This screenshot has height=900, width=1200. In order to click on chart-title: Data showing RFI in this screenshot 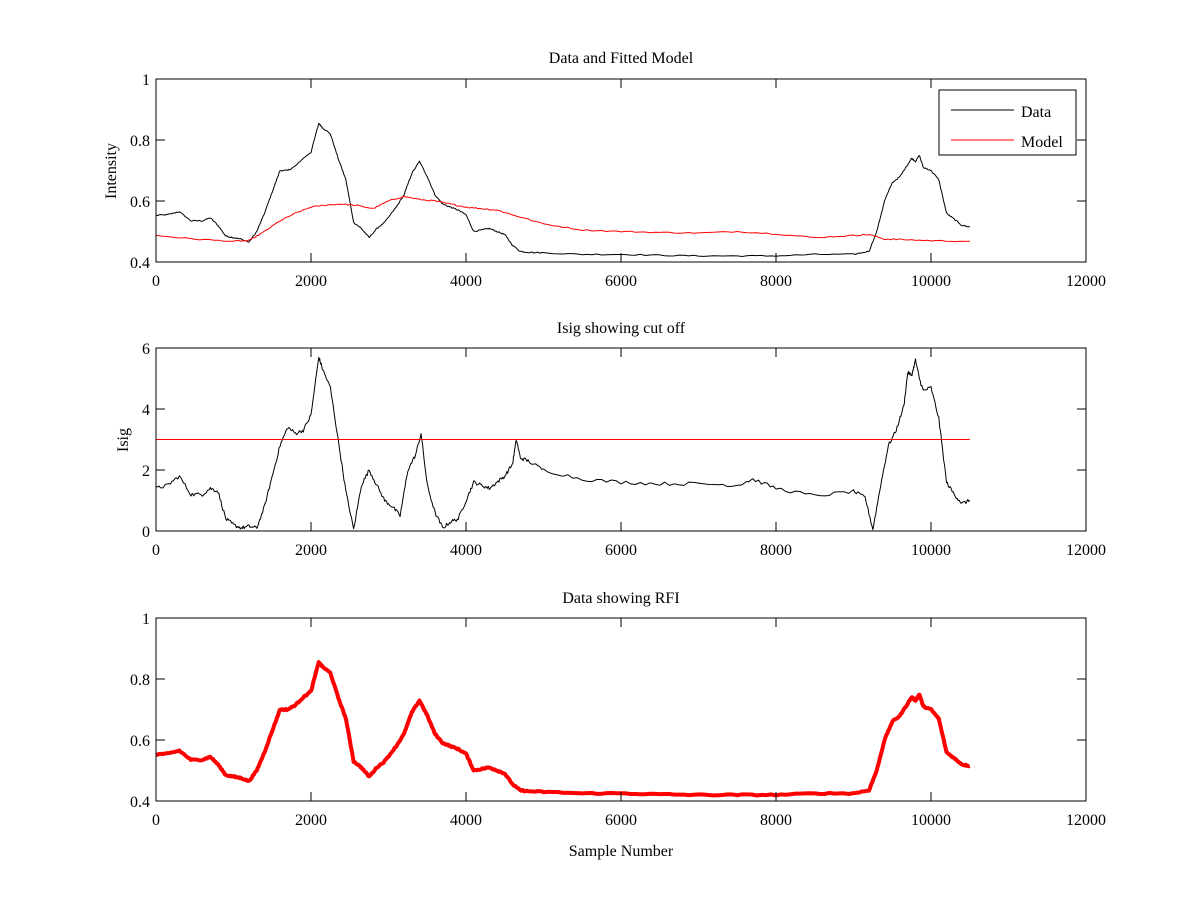, I will do `click(620, 598)`.